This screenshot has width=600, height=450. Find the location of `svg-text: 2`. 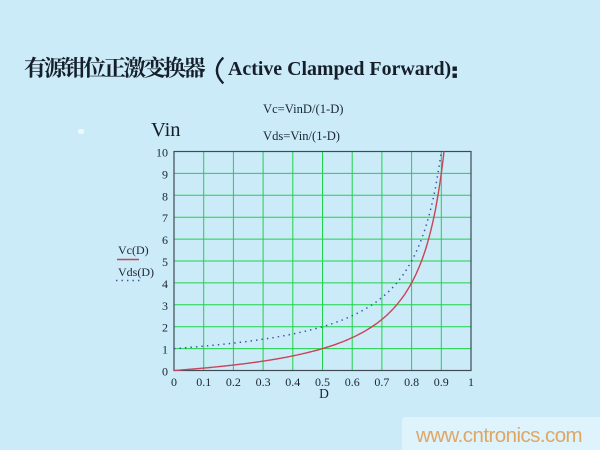

svg-text: 2 is located at coordinates (165, 328).